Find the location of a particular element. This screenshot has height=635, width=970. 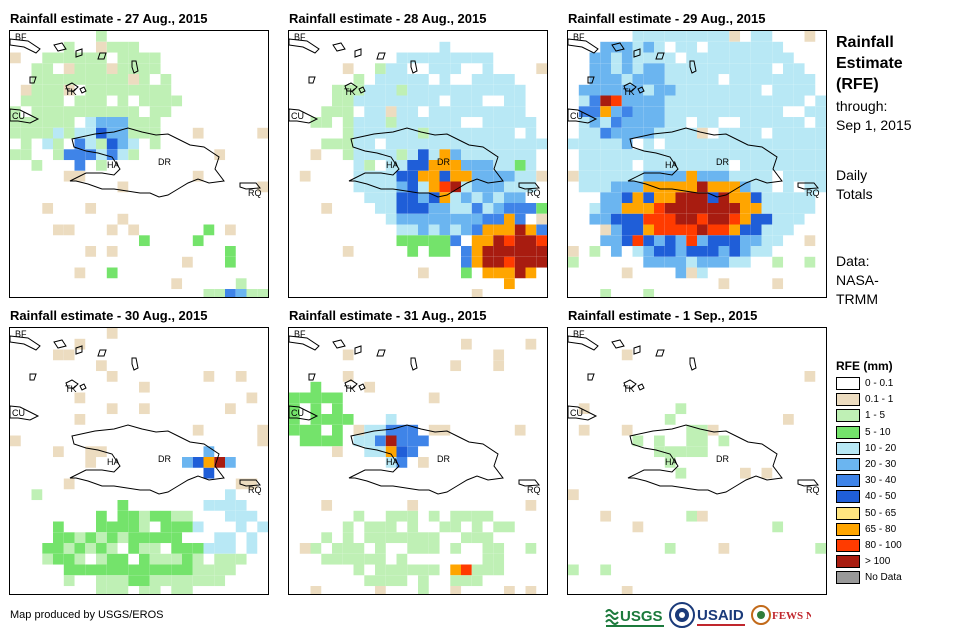

map-label-ha: HA is located at coordinates (671, 462).